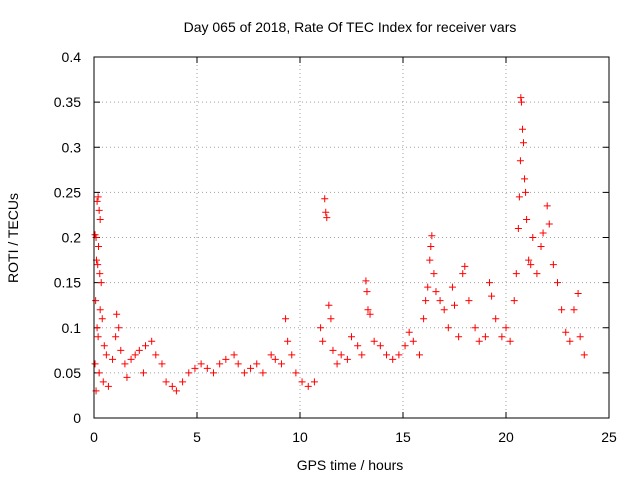 The image size is (640, 480). Describe the element at coordinates (300, 437) in the screenshot. I see `x-tick-label: 10` at that location.